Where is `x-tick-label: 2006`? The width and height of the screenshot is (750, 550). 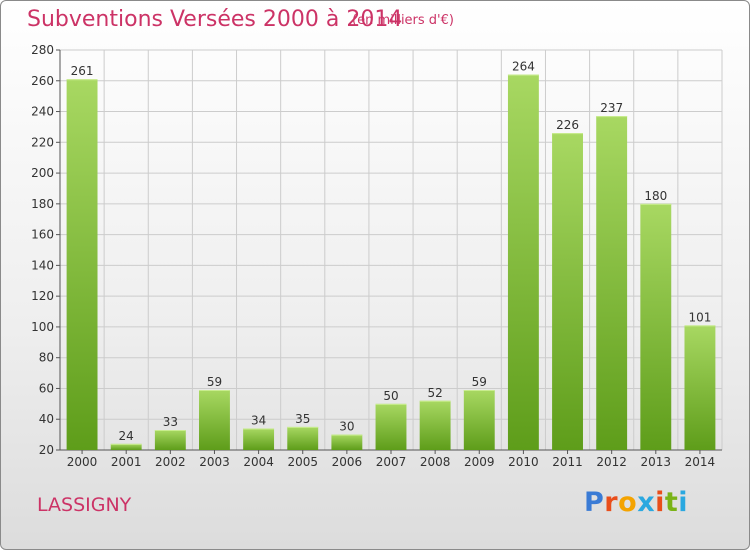
x-tick-label: 2006 is located at coordinates (347, 462).